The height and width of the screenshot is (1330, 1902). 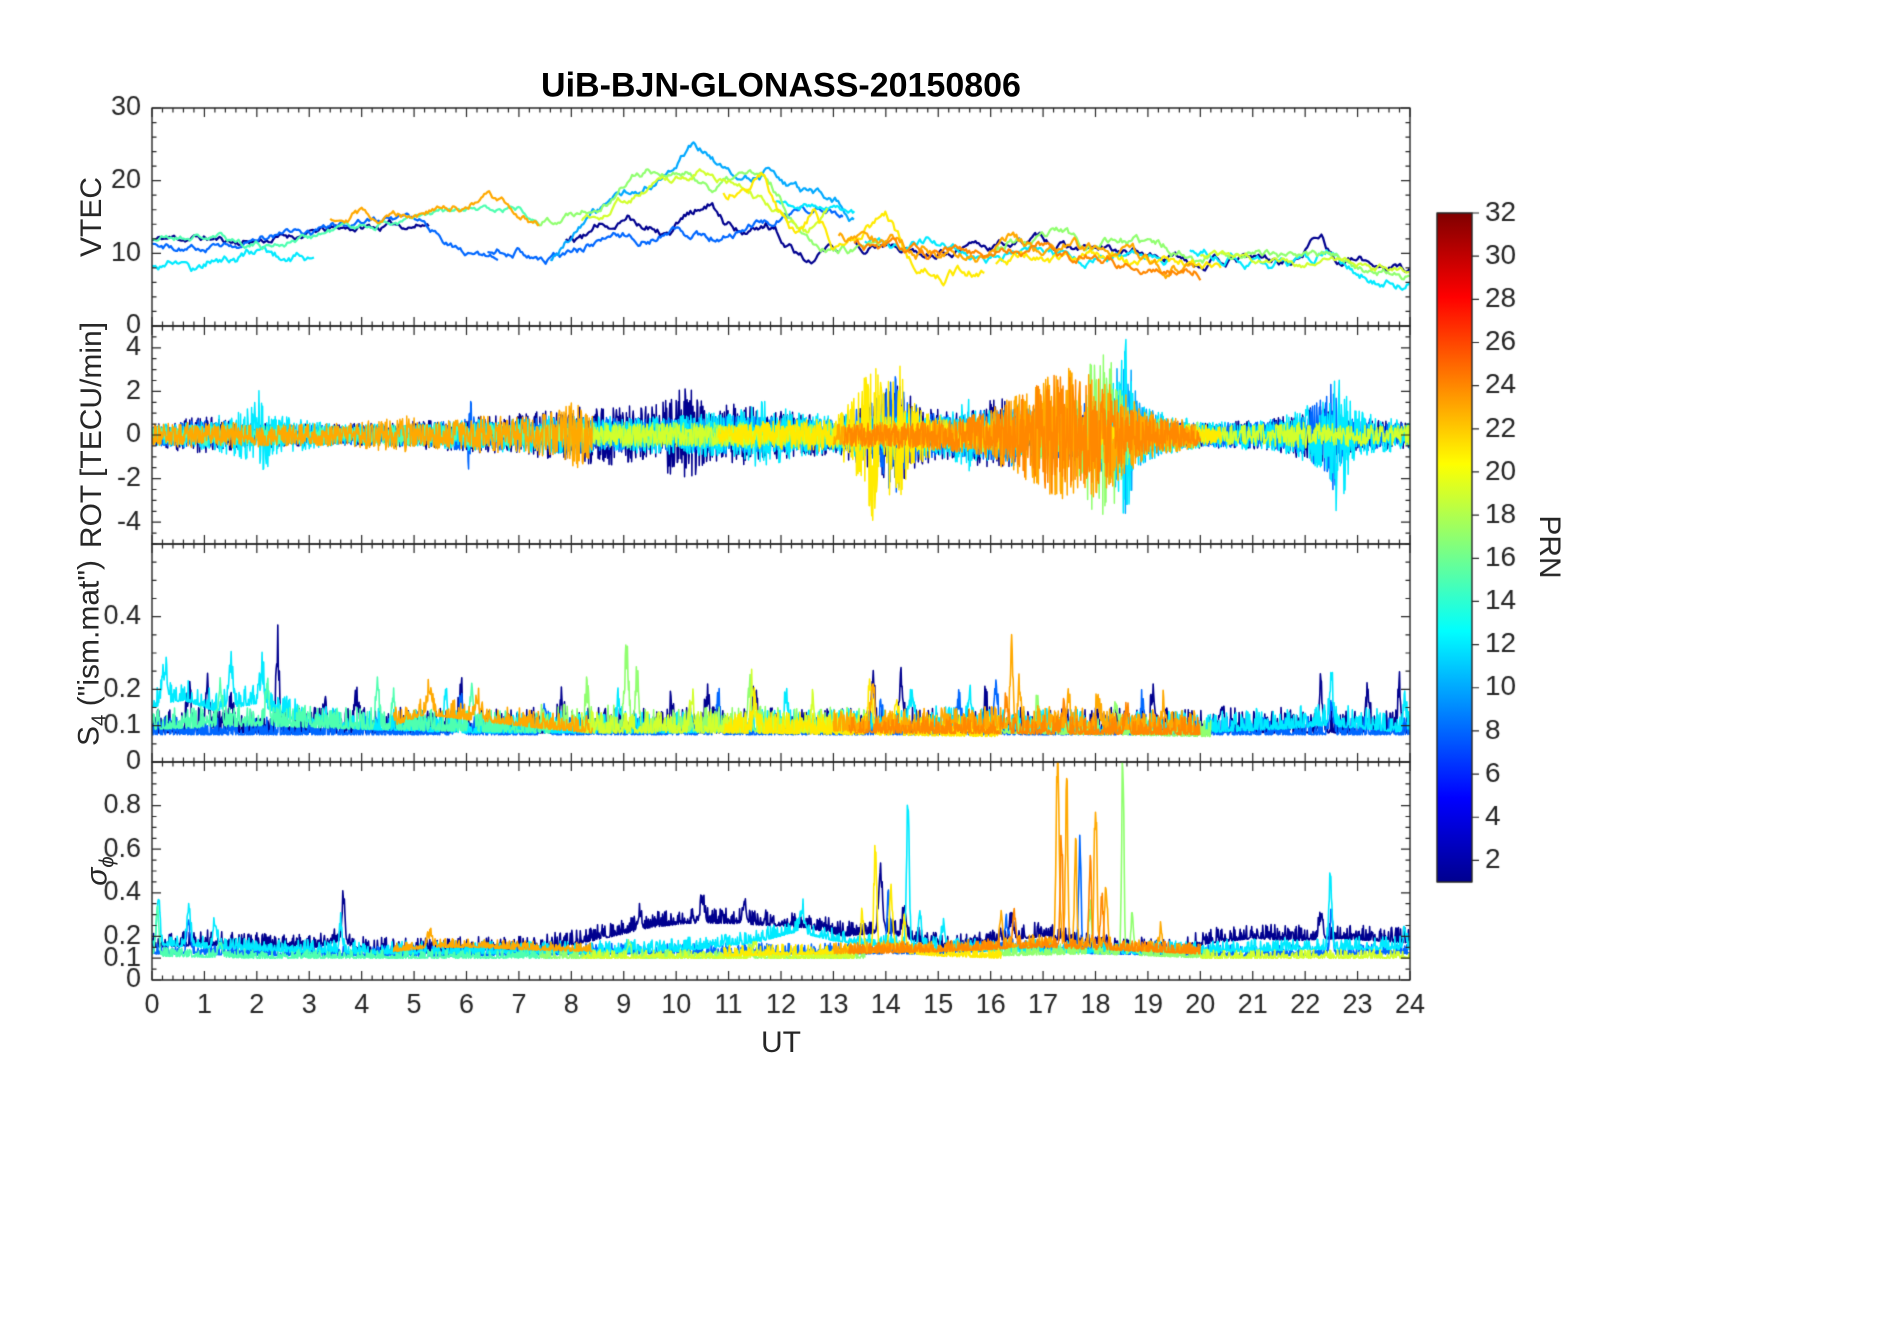 I want to click on y-axis-label-vtec-text: VTEC, so click(x=91, y=217).